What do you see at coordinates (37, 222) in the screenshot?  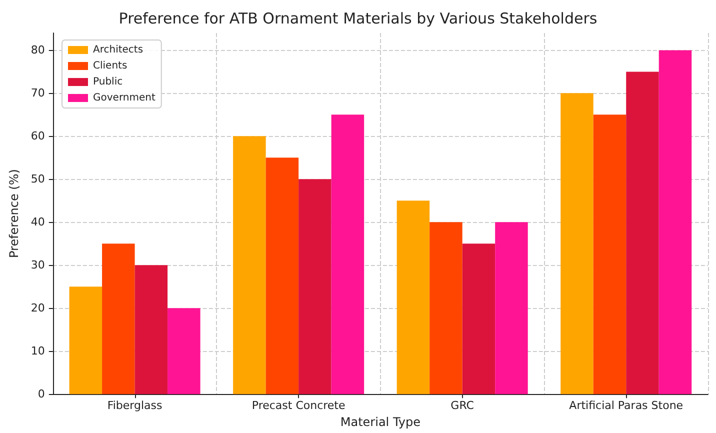 I see `y-tick-label: 40` at bounding box center [37, 222].